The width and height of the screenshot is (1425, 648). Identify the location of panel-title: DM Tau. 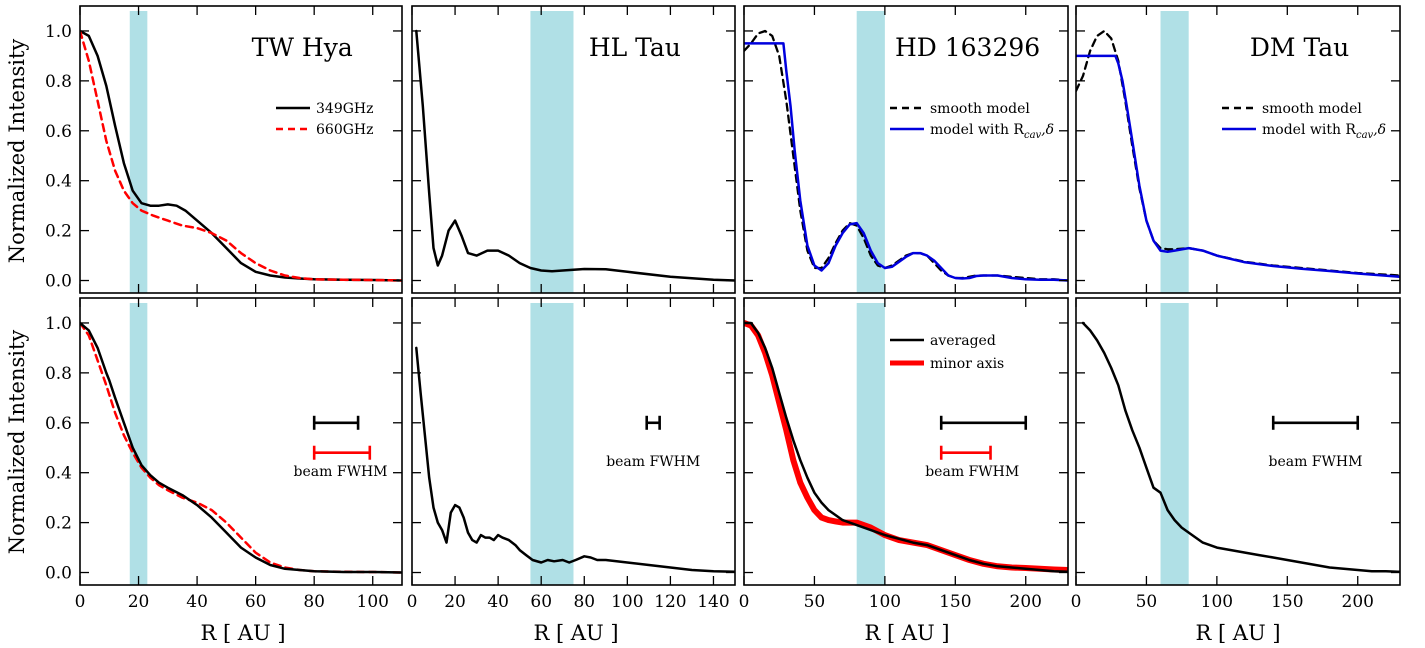
(1299, 47).